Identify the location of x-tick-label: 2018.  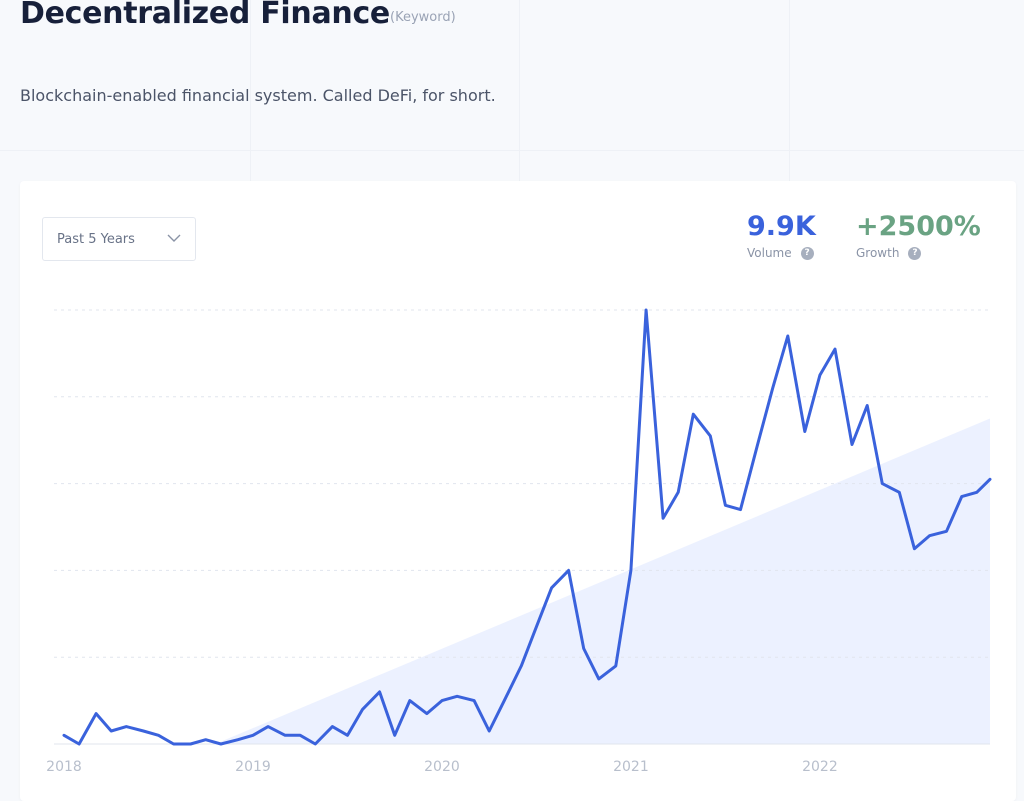
(64, 767).